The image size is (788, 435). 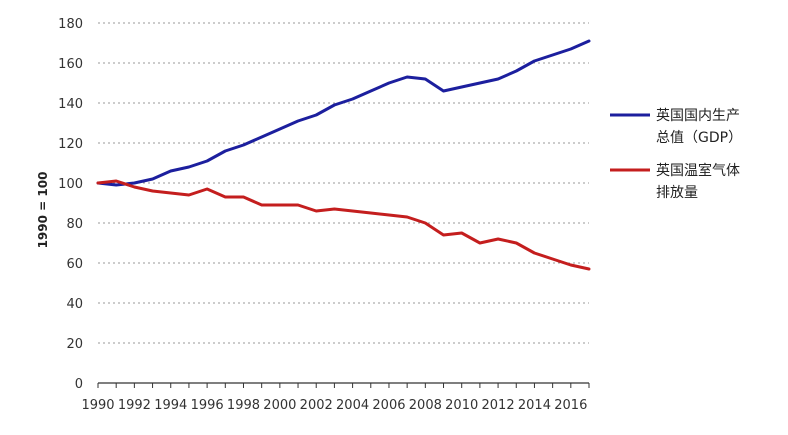 I want to click on y-axis-label: 1990 = 100, so click(x=43, y=210).